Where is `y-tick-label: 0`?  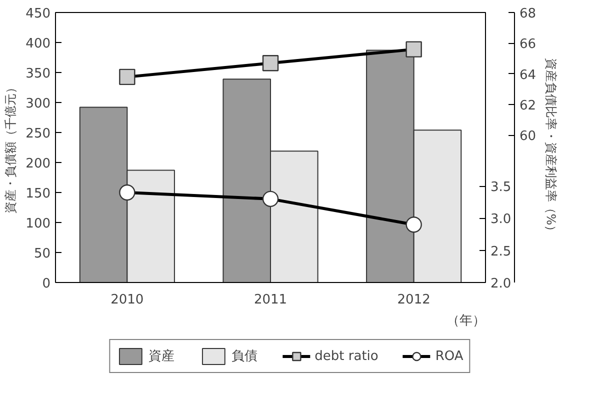 y-tick-label: 0 is located at coordinates (46, 284).